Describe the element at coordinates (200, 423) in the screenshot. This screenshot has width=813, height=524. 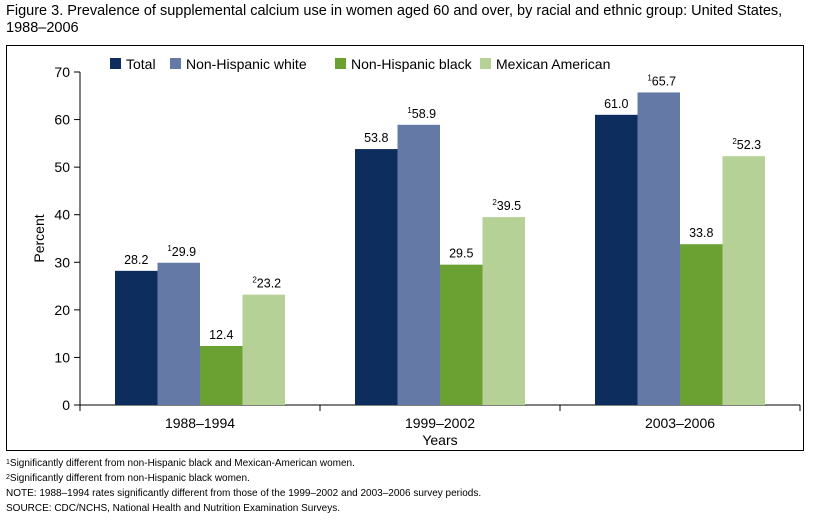
I see `x-tick-label: 1988–1994` at that location.